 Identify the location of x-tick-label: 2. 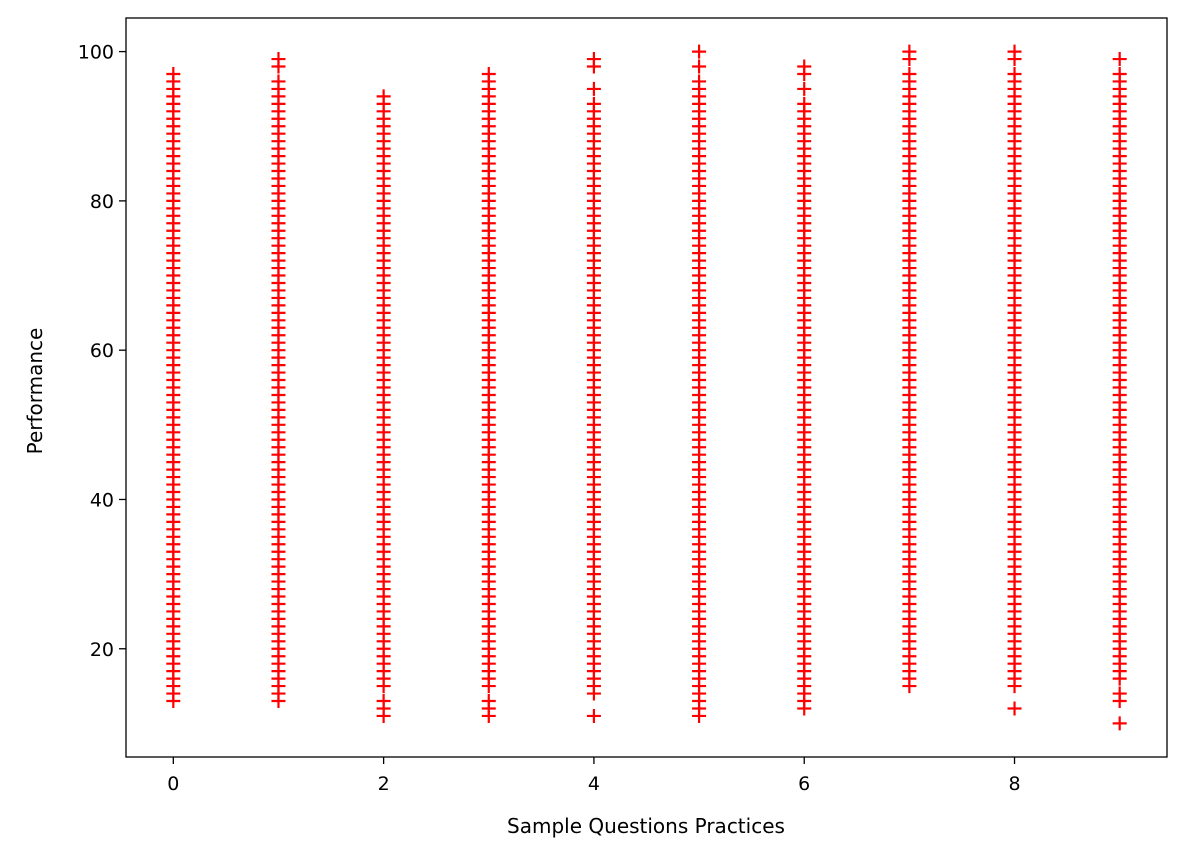
(384, 784).